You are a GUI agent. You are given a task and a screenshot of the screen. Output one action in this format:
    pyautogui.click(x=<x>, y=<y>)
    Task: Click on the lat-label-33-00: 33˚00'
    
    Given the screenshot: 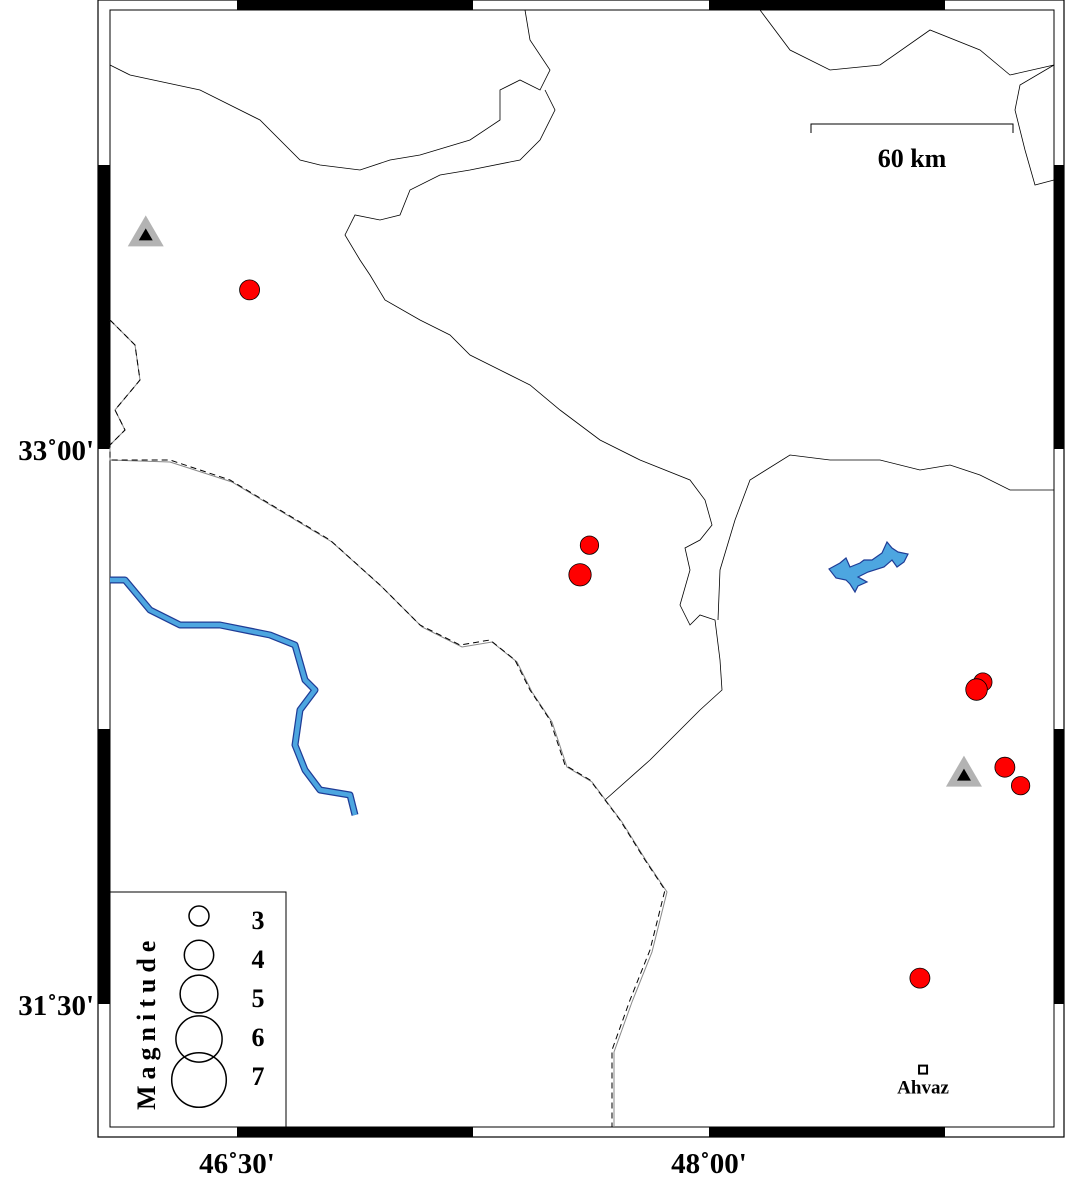 What is the action you would take?
    pyautogui.click(x=56, y=451)
    